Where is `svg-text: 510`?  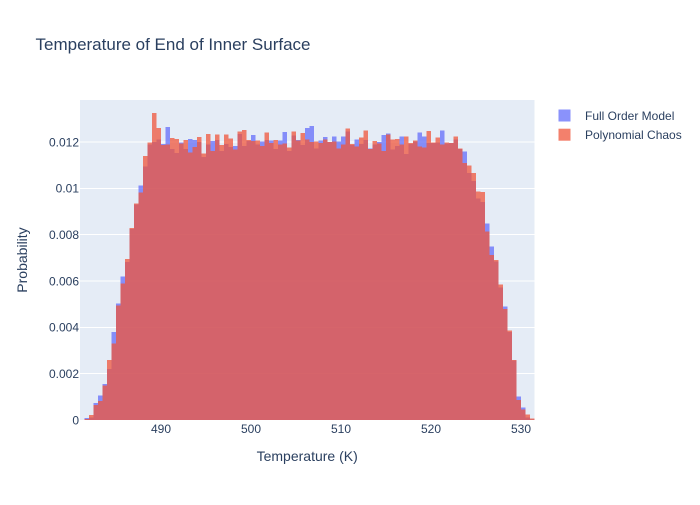
svg-text: 510 is located at coordinates (341, 429).